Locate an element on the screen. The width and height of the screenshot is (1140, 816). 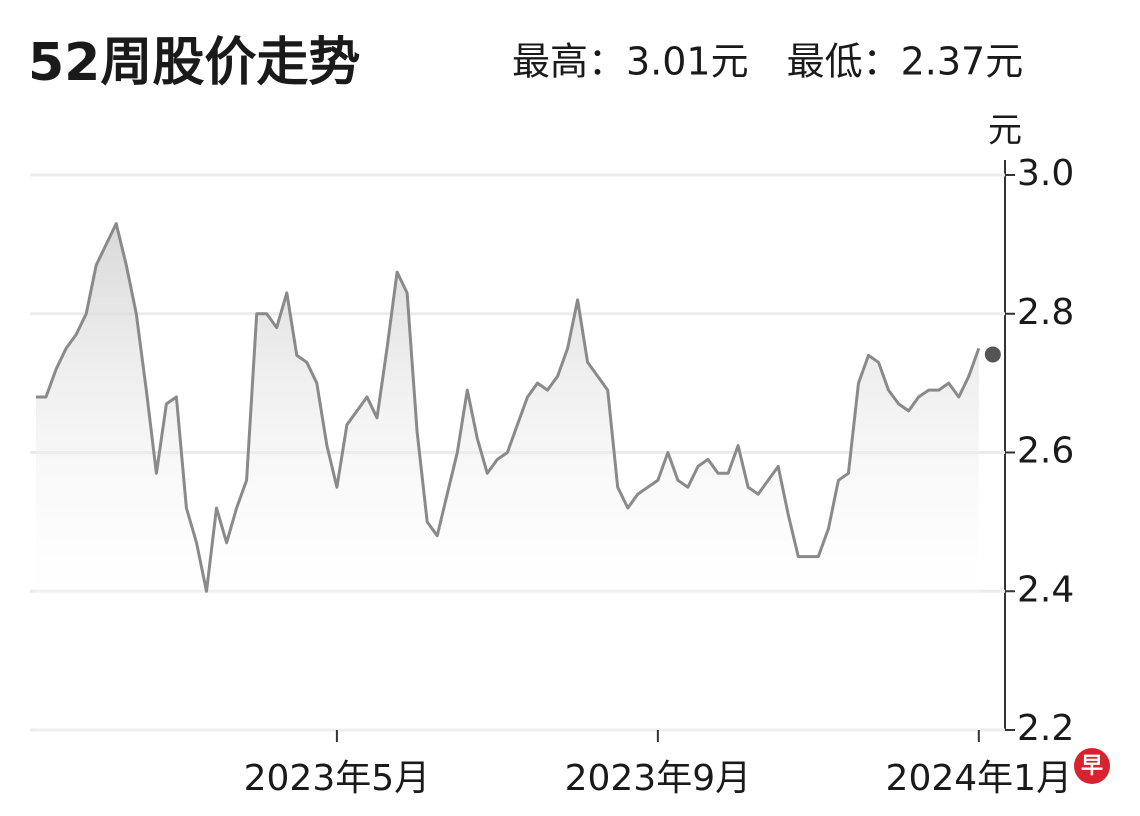
y-tick-label: 3.0 is located at coordinates (1045, 173).